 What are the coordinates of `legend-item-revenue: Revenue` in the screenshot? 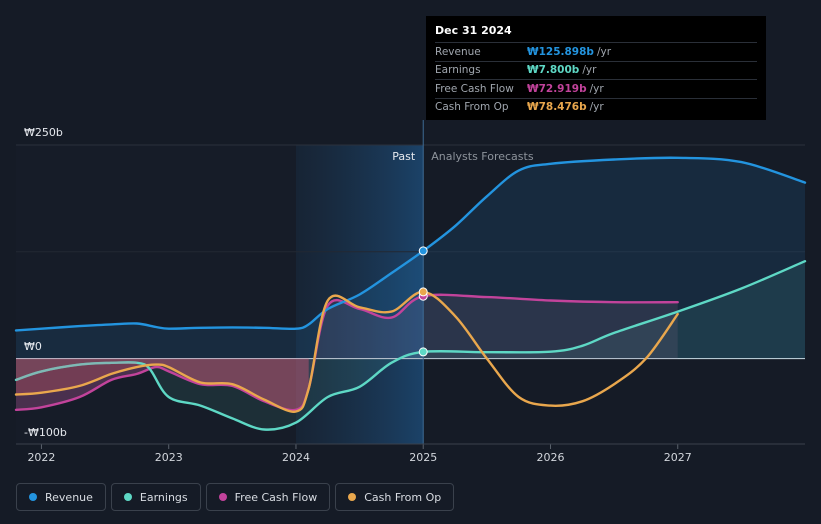 It's located at (61, 497).